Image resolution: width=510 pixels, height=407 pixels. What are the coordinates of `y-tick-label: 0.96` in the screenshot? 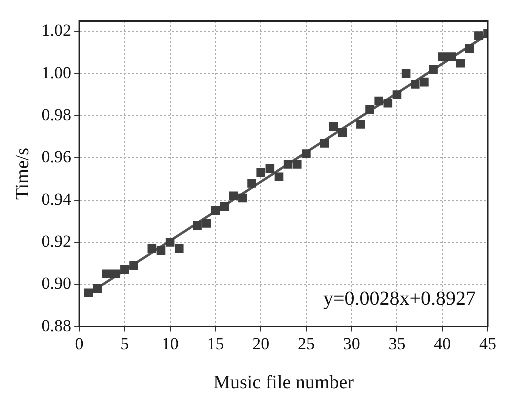 It's located at (57, 157).